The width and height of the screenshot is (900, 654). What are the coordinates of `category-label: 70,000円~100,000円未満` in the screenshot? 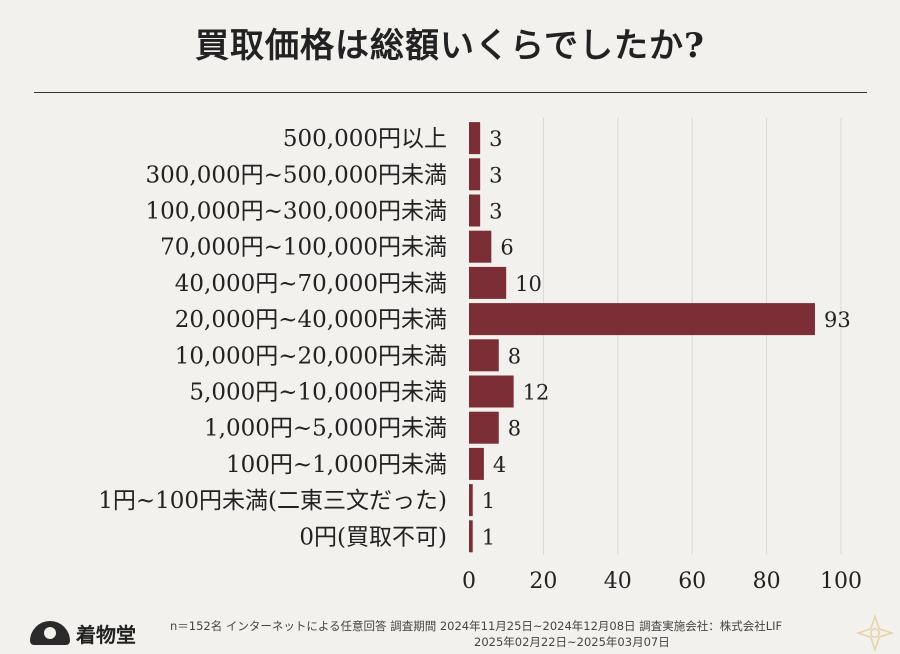 It's located at (303, 248).